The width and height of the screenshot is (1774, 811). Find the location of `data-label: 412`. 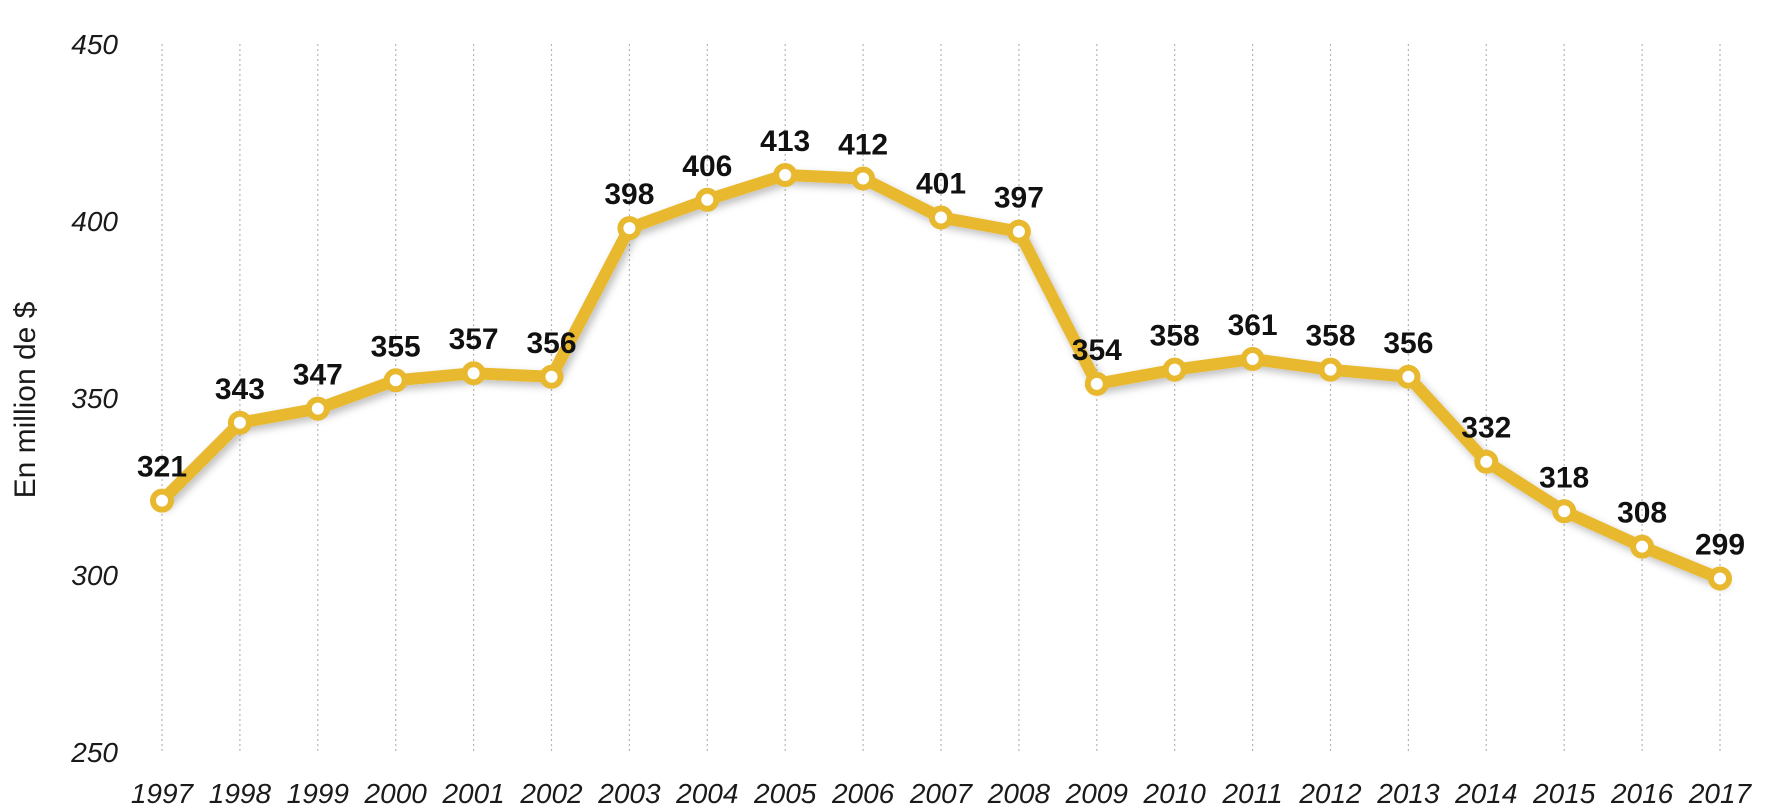

data-label: 412 is located at coordinates (863, 145).